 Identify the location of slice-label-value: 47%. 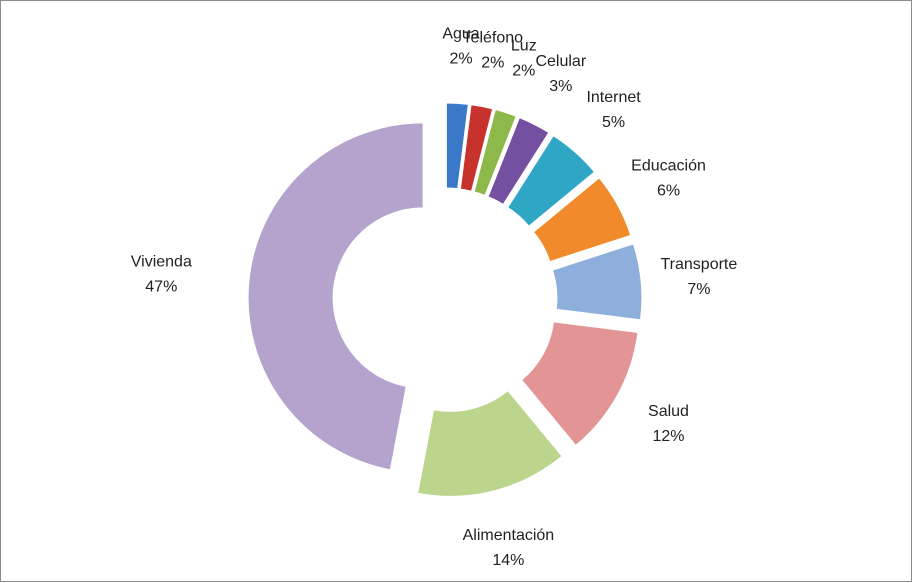
(161, 286).